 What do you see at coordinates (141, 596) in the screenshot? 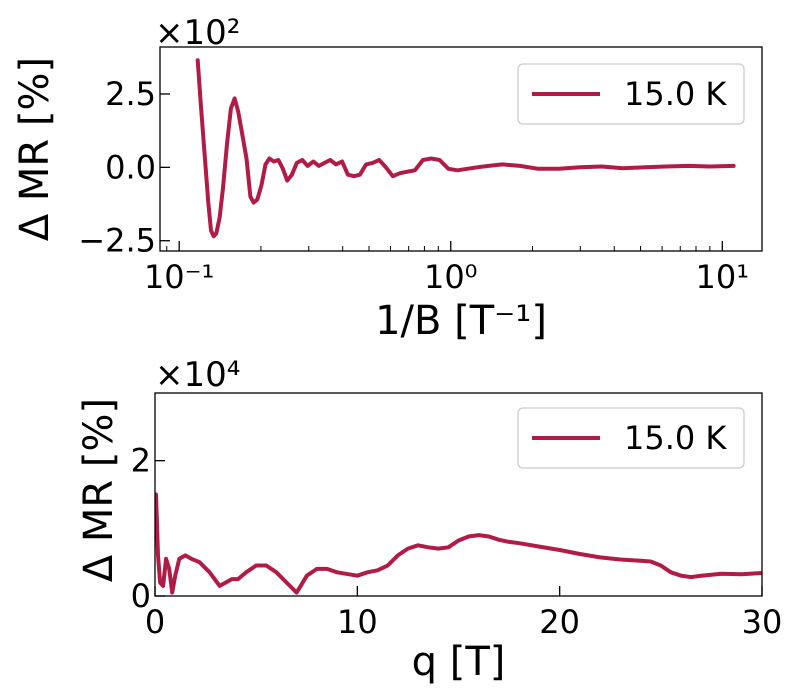
I see `y-tick-label-2: 0` at bounding box center [141, 596].